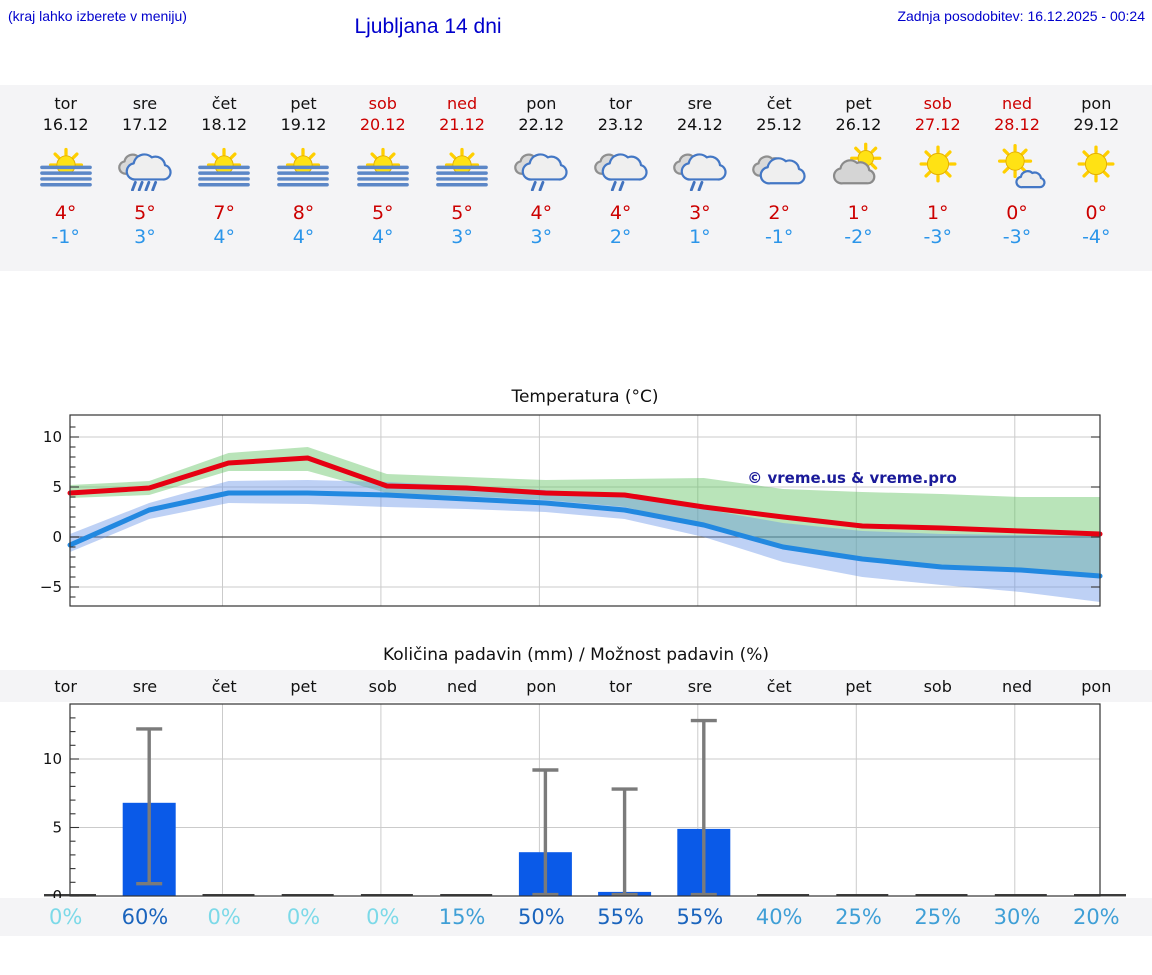  What do you see at coordinates (700, 237) in the screenshot?
I see `low-temp: 1°` at bounding box center [700, 237].